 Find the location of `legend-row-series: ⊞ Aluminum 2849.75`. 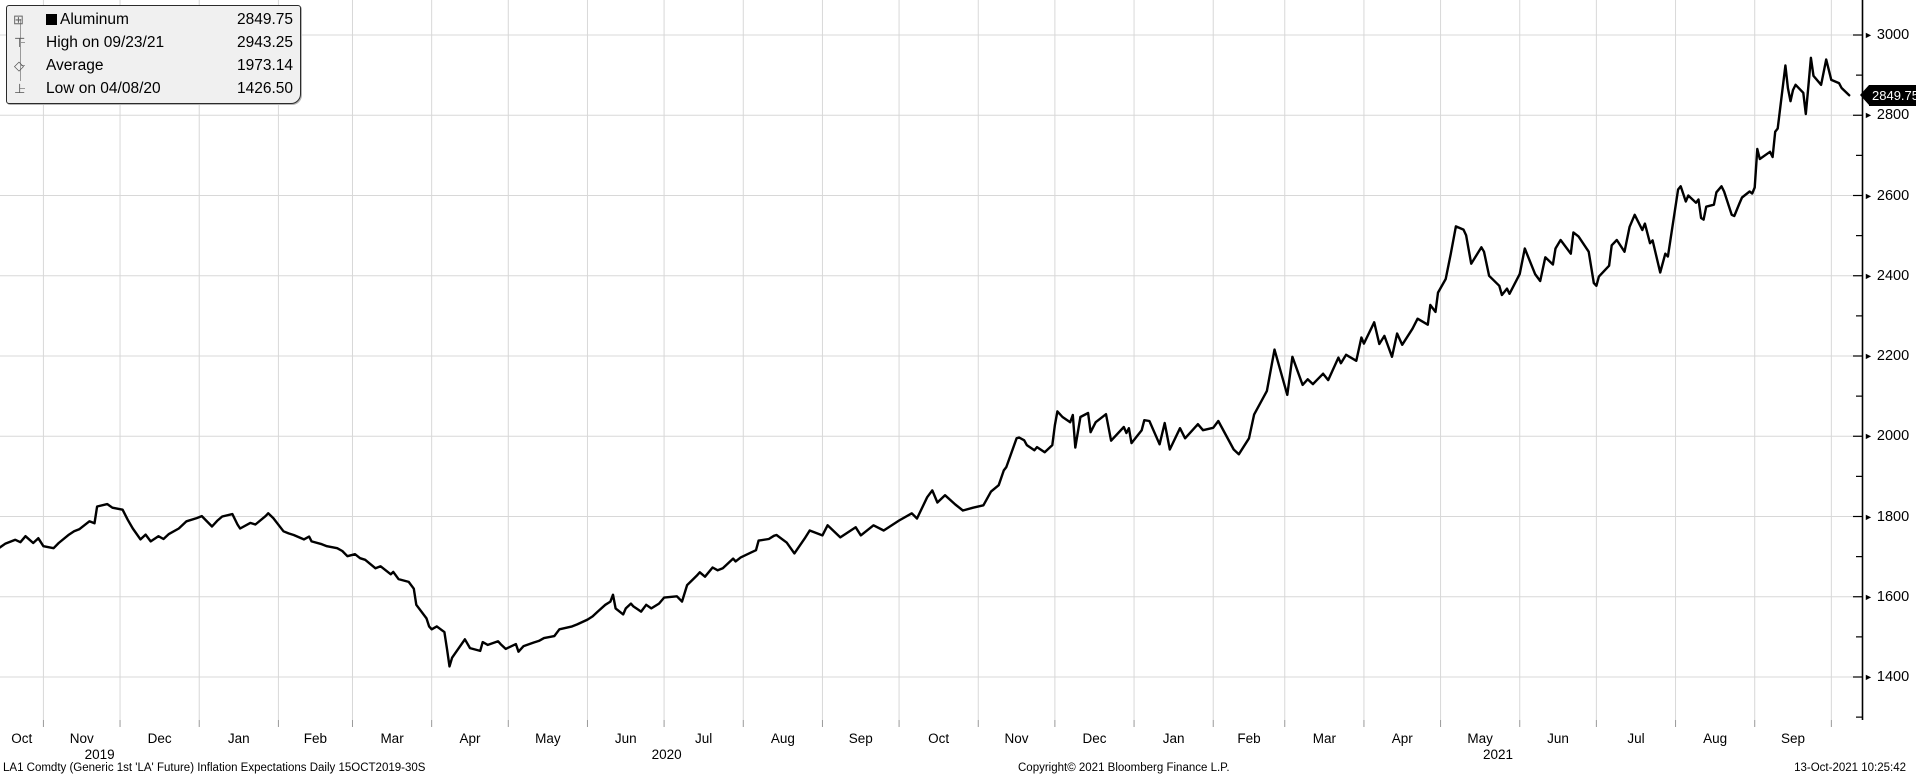

legend-row-series: ⊞ Aluminum 2849.75 is located at coordinates (153, 19).